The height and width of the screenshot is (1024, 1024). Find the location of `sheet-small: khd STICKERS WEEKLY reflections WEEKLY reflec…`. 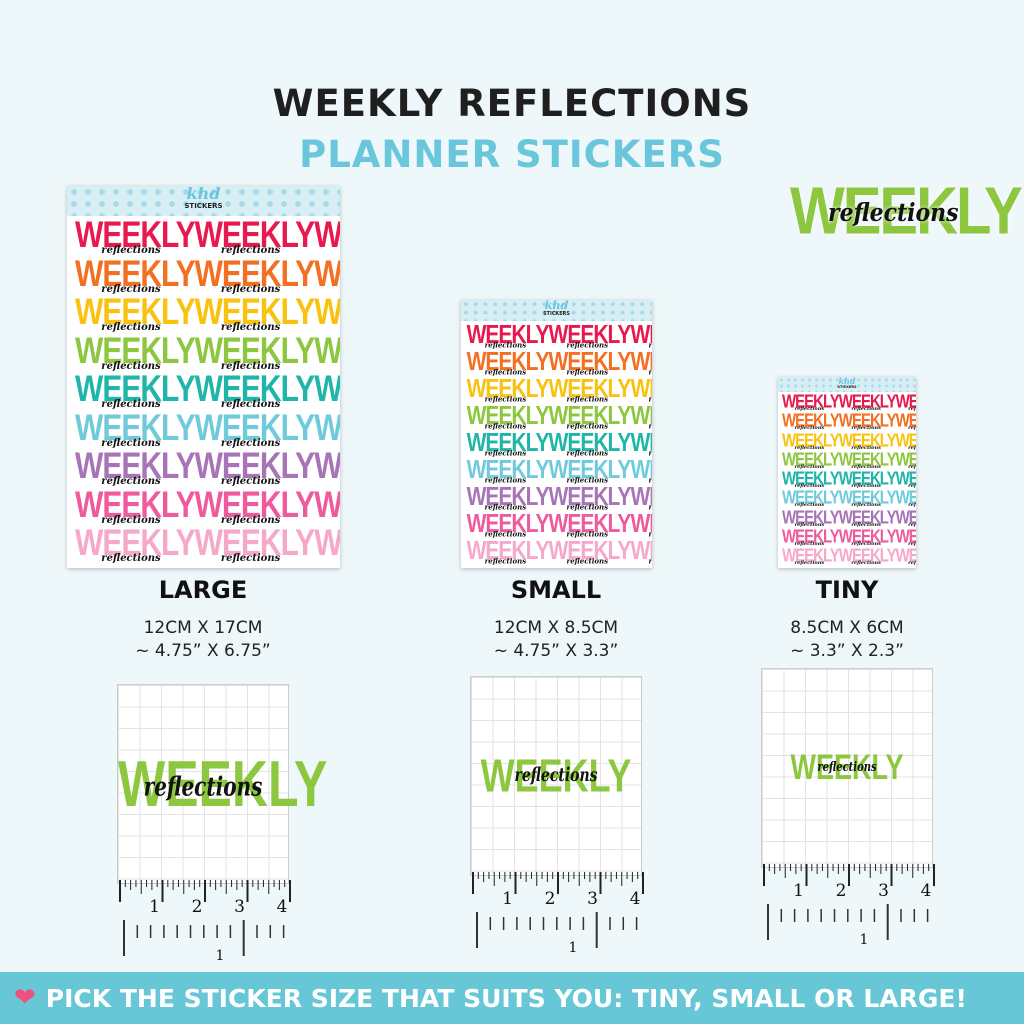

sheet-small: khd STICKERS WEEKLY reflections WEEKLY reflec… is located at coordinates (556, 434).